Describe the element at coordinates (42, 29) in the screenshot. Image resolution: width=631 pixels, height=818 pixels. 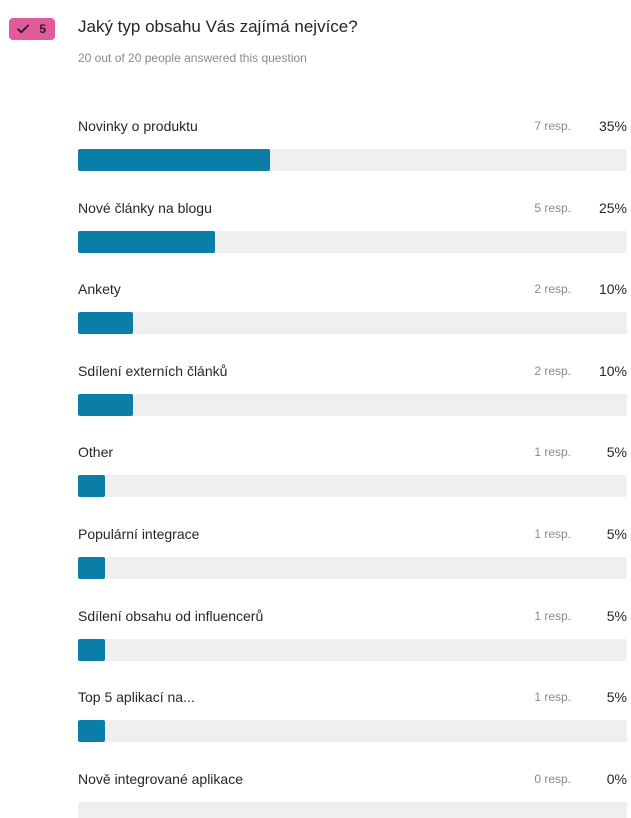
I see `question-number: 5` at that location.